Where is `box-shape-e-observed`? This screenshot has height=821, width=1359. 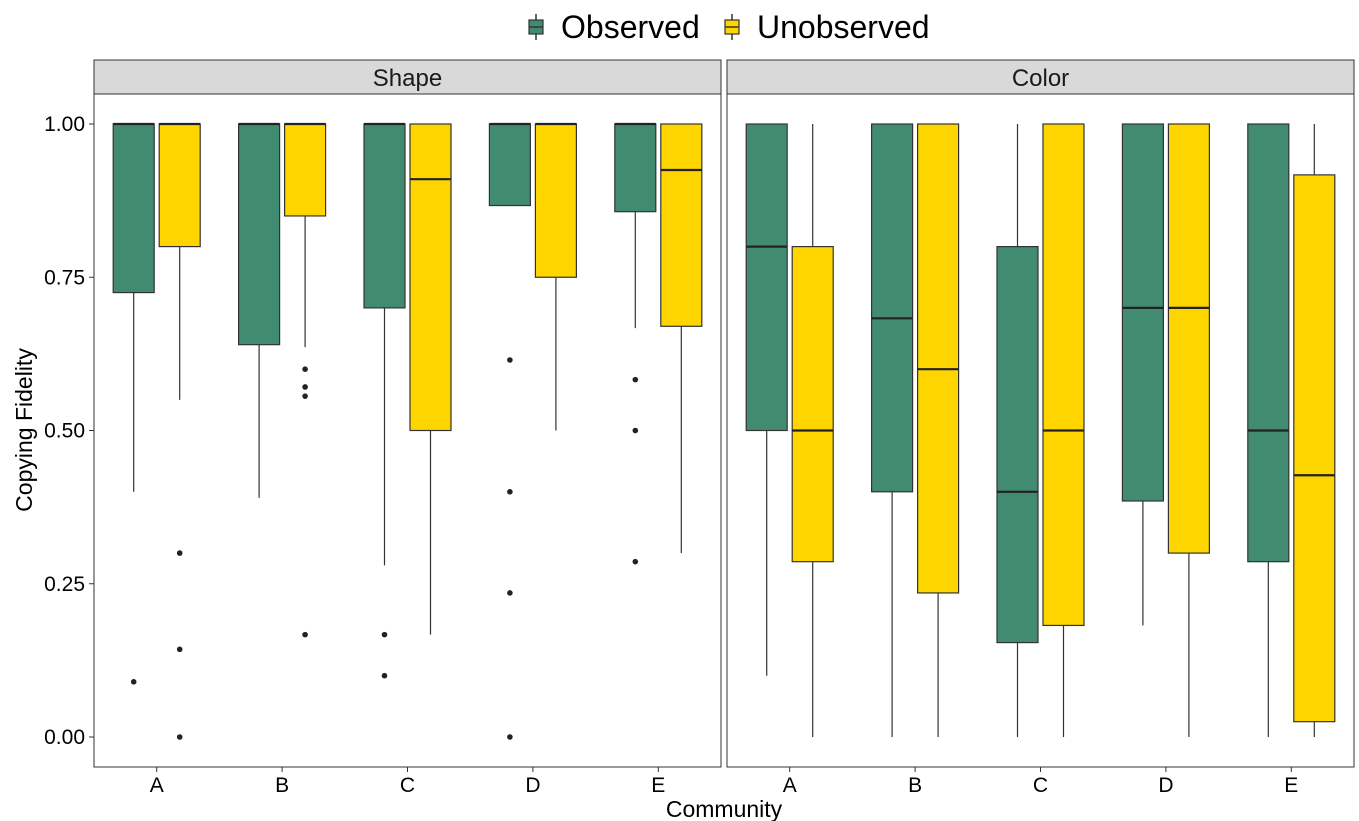
box-shape-e-observed is located at coordinates (635, 343).